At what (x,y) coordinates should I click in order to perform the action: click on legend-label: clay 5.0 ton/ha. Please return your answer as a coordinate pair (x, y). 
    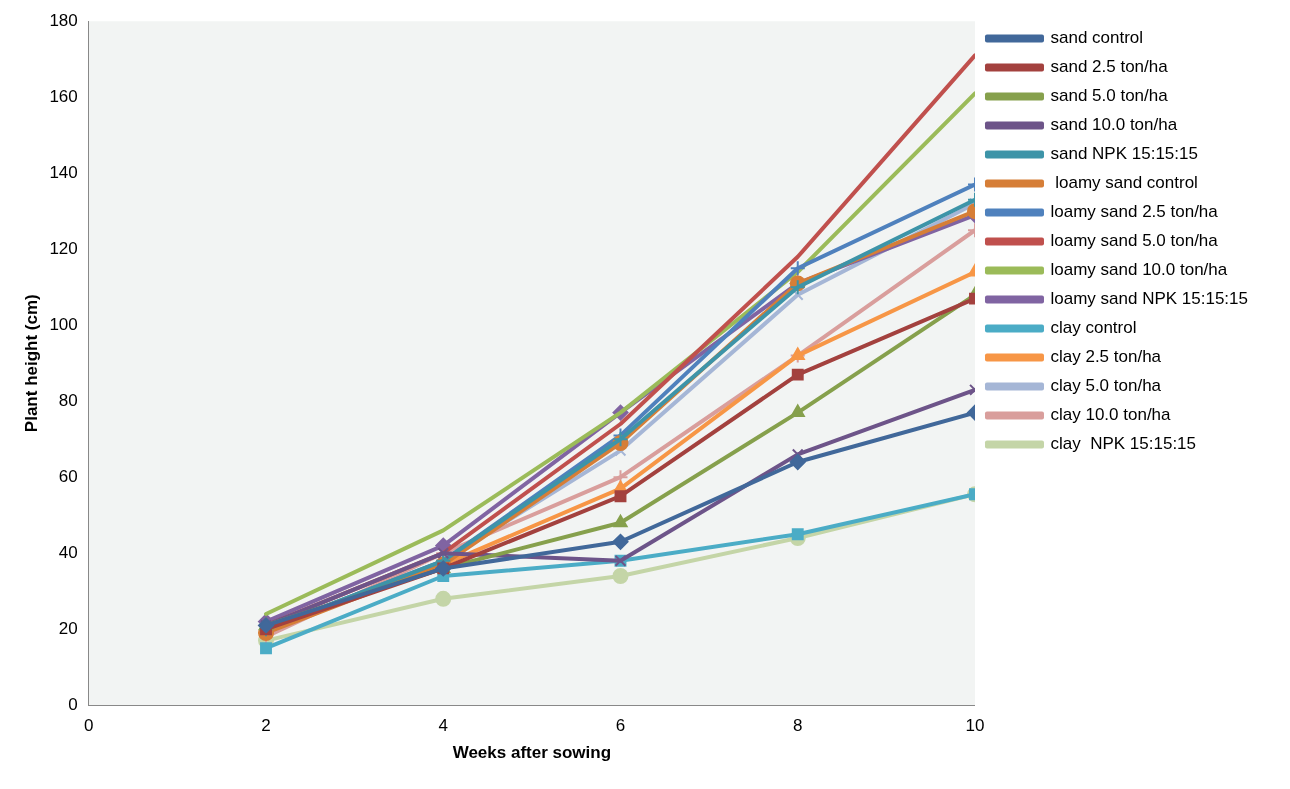
    Looking at the image, I should click on (1106, 386).